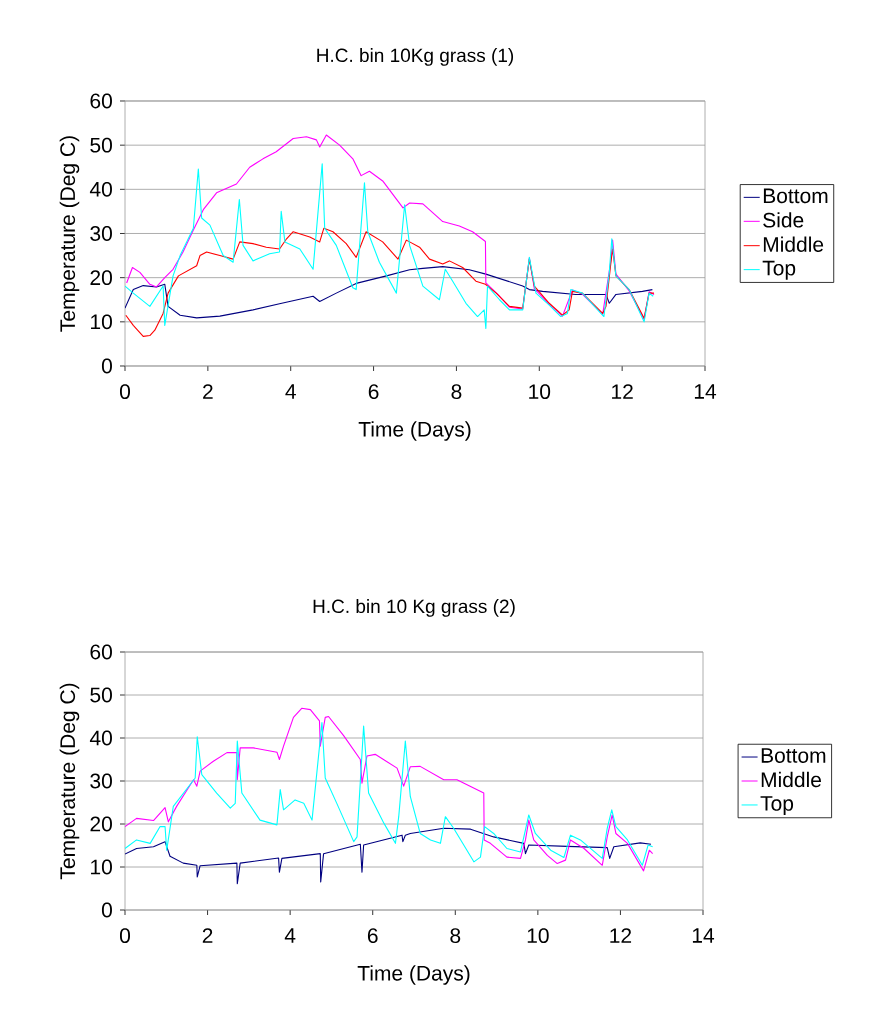 The width and height of the screenshot is (888, 1031). What do you see at coordinates (783, 220) in the screenshot?
I see `legend-label: Side` at bounding box center [783, 220].